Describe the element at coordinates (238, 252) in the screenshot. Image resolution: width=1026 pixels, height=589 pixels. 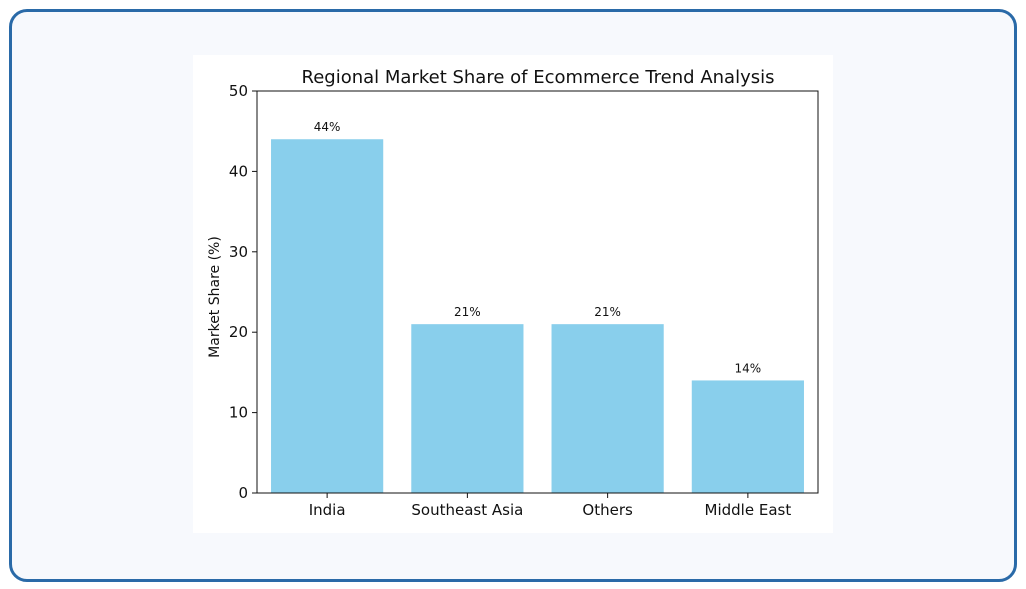
I see `y-tick-label-3: 30` at that location.